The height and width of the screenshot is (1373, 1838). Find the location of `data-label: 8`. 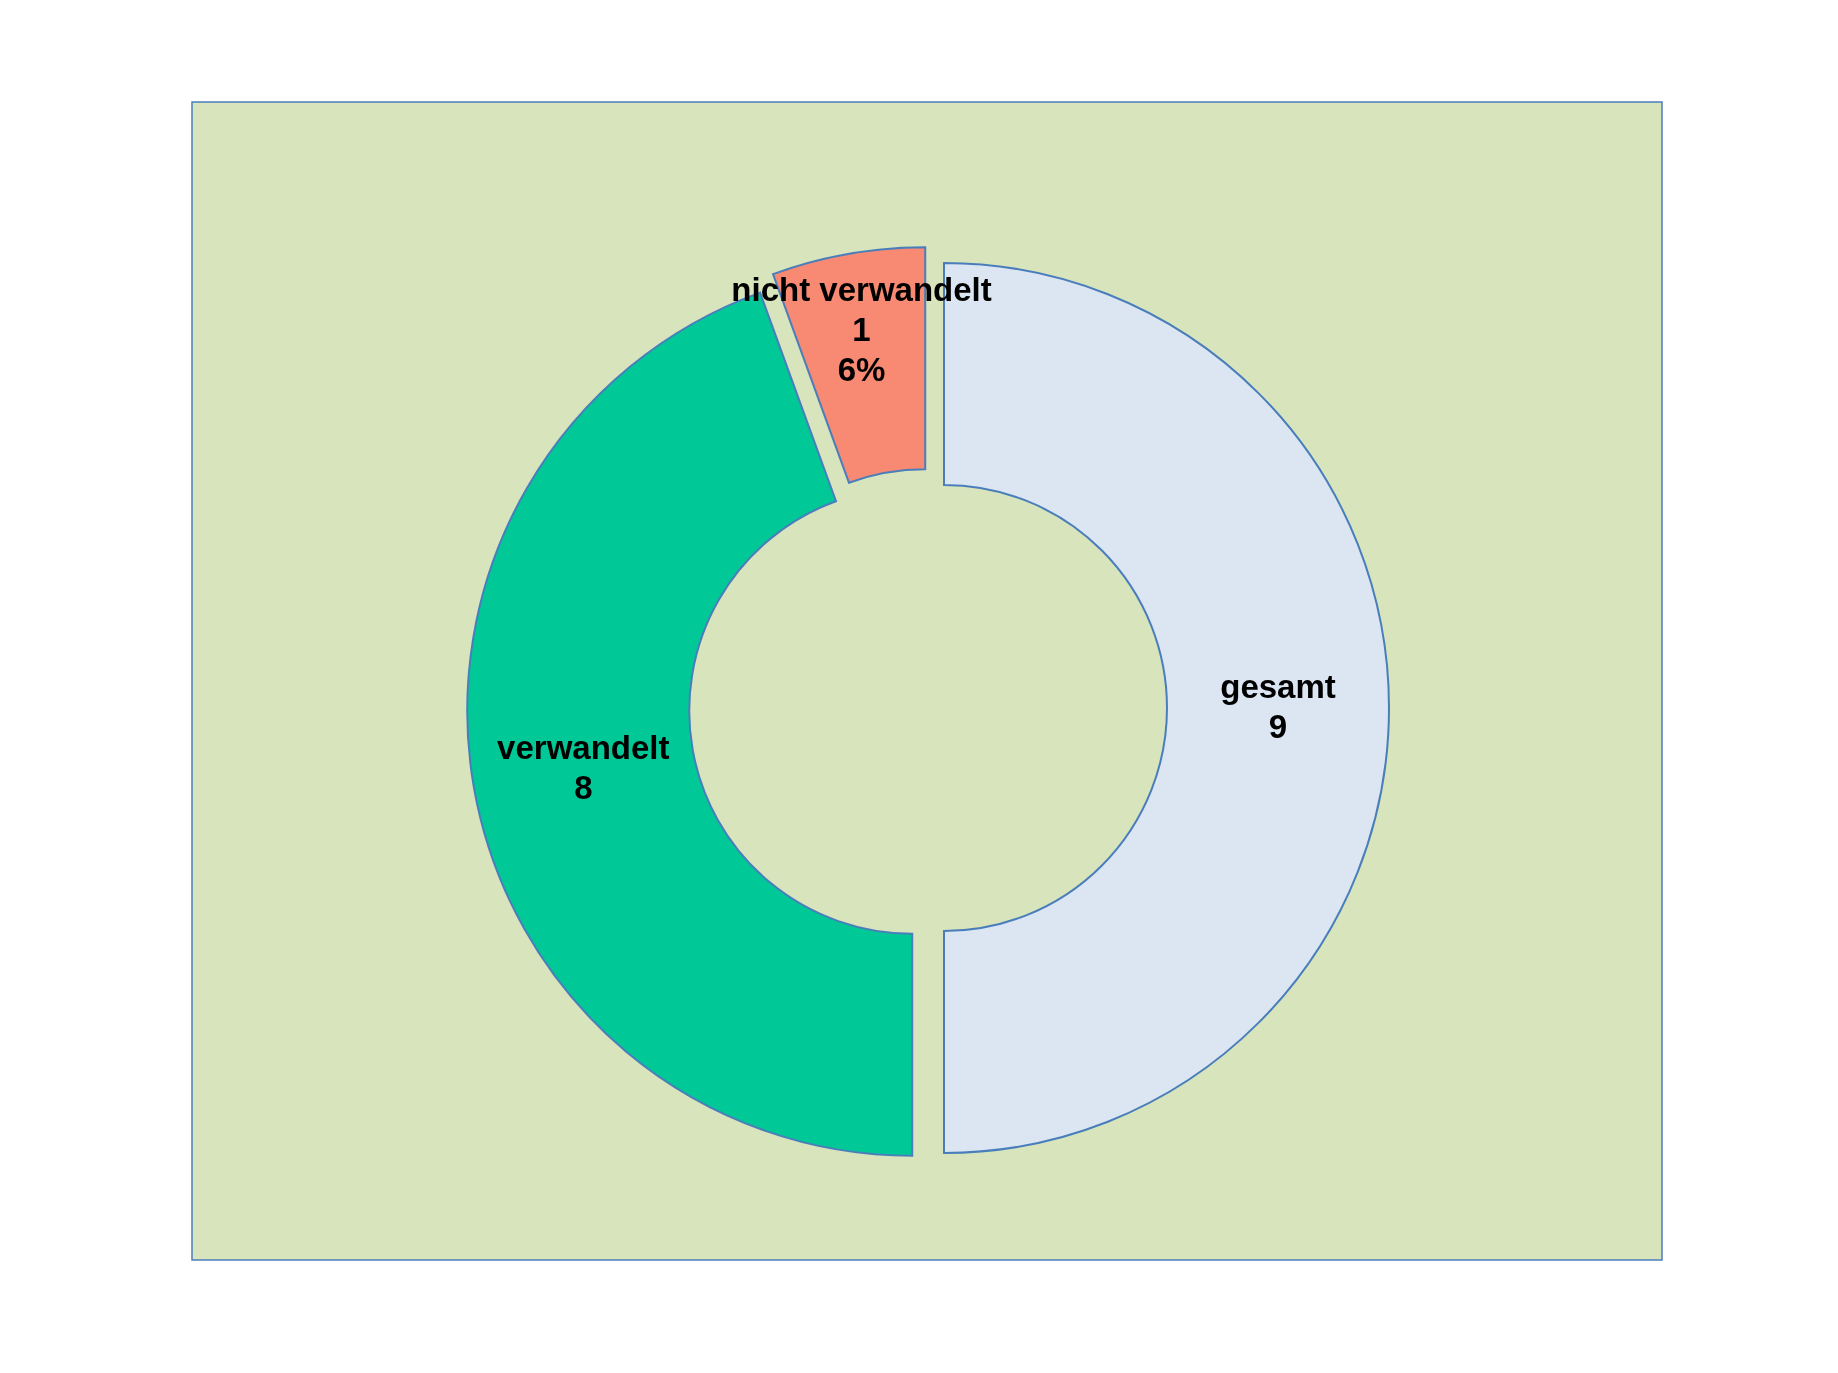

data-label: 8 is located at coordinates (583, 787).